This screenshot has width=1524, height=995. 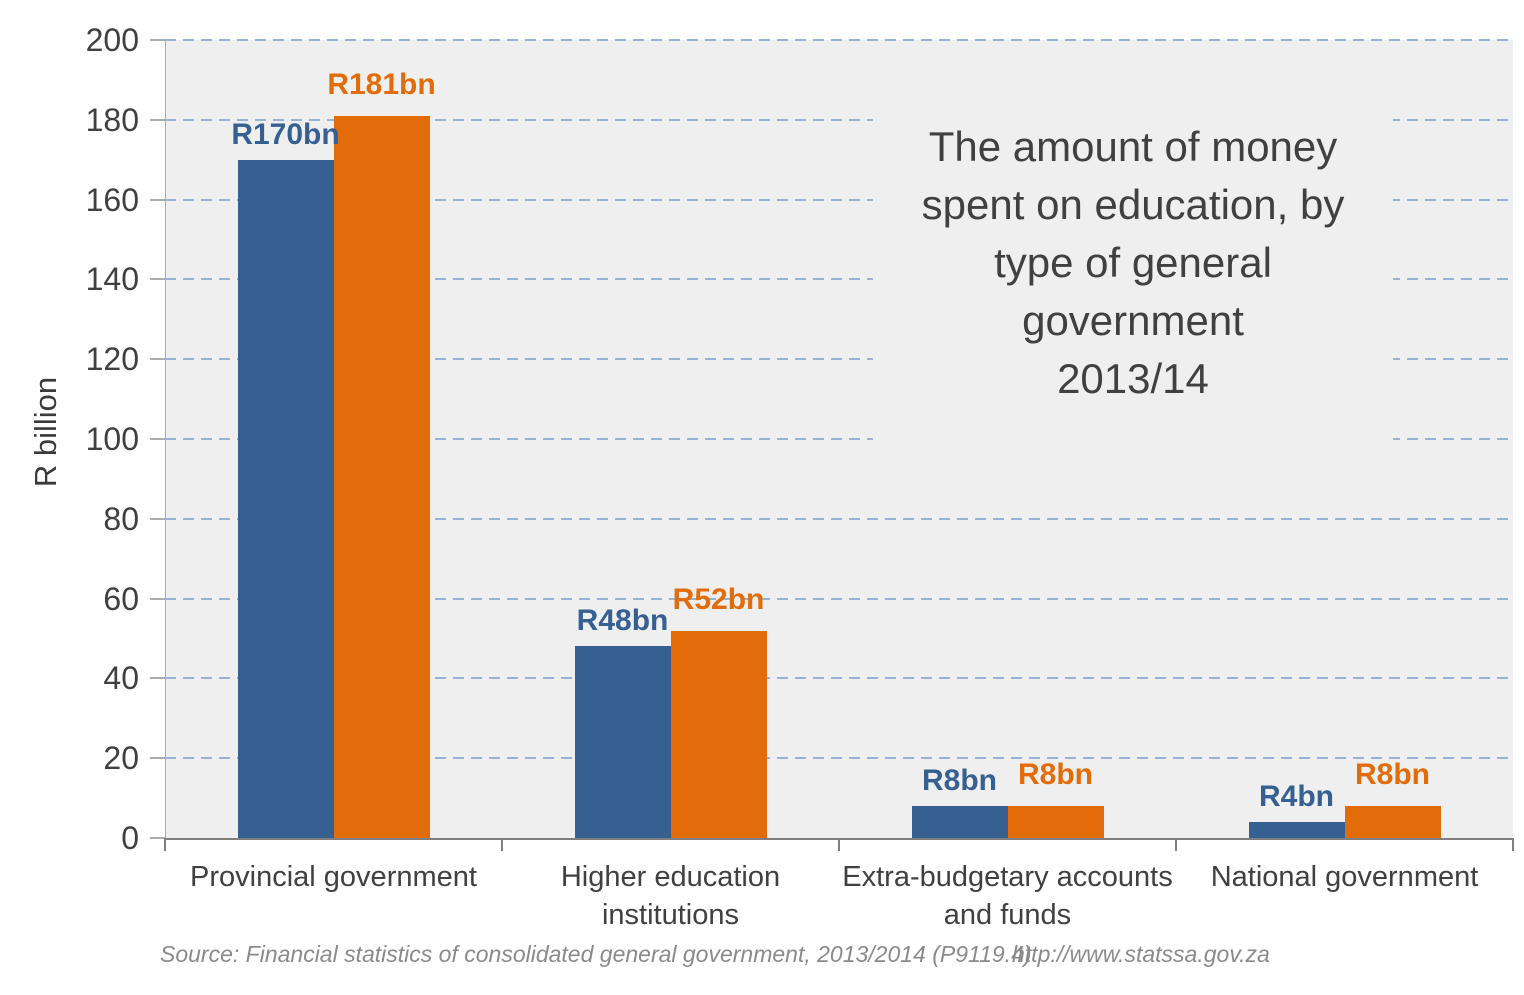 What do you see at coordinates (82, 439) in the screenshot?
I see `y-axis: 0 20 40 60 80 100 120 140 160 180 200` at bounding box center [82, 439].